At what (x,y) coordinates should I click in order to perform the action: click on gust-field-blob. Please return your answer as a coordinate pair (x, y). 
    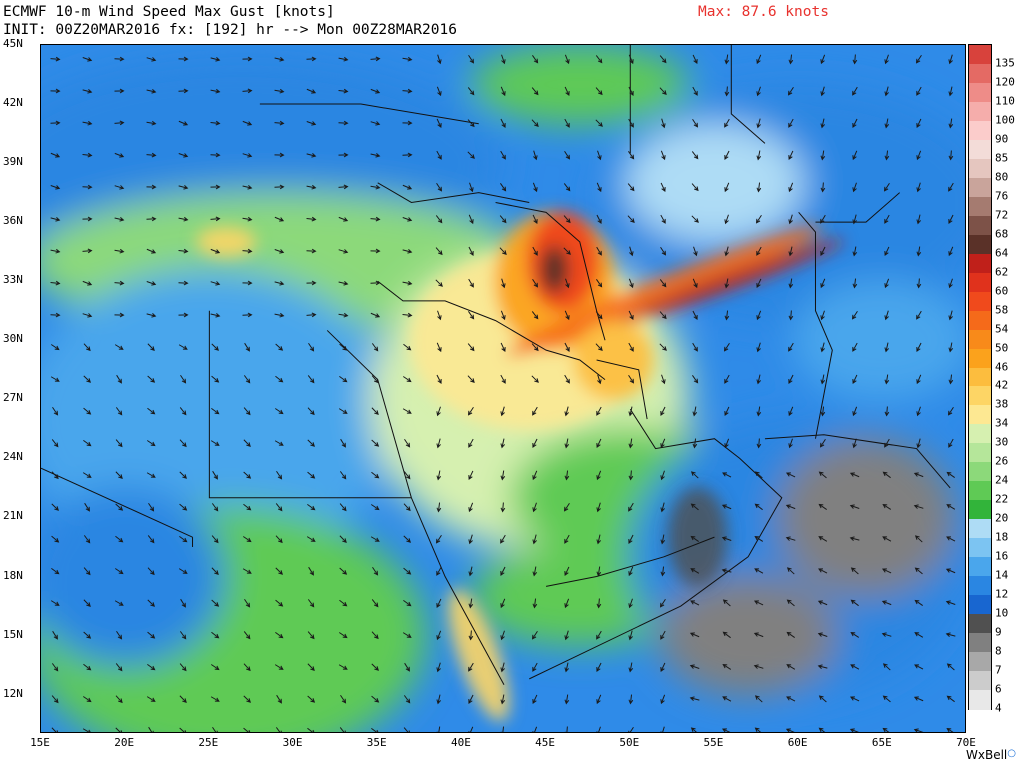
    Looking at the image, I should click on (865, 517).